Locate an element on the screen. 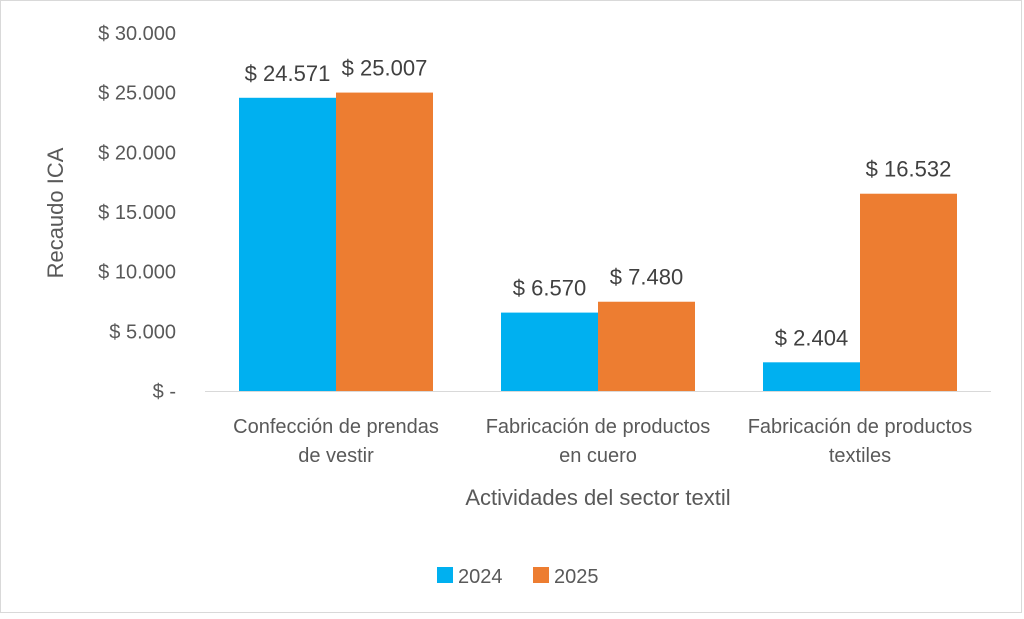 The image size is (1024, 619). x-tick-label: Confección de prendas is located at coordinates (336, 427).